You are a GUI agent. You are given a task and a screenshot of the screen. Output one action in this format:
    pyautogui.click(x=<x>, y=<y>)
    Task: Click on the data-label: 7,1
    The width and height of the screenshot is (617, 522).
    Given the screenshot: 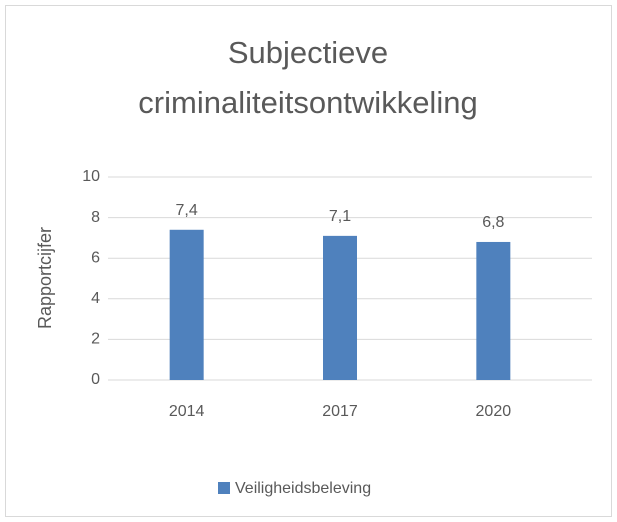 What is the action you would take?
    pyautogui.click(x=340, y=216)
    